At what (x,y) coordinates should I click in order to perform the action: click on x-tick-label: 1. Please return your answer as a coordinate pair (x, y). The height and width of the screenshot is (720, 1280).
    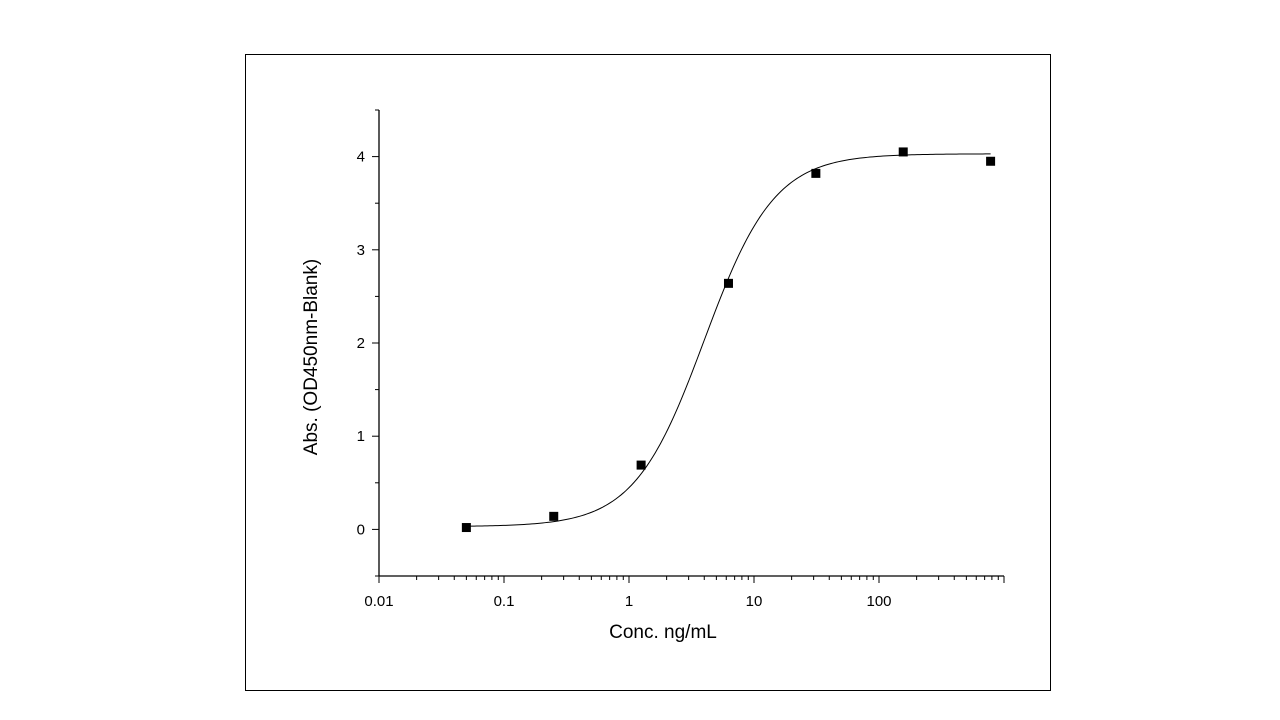
    Looking at the image, I should click on (629, 601).